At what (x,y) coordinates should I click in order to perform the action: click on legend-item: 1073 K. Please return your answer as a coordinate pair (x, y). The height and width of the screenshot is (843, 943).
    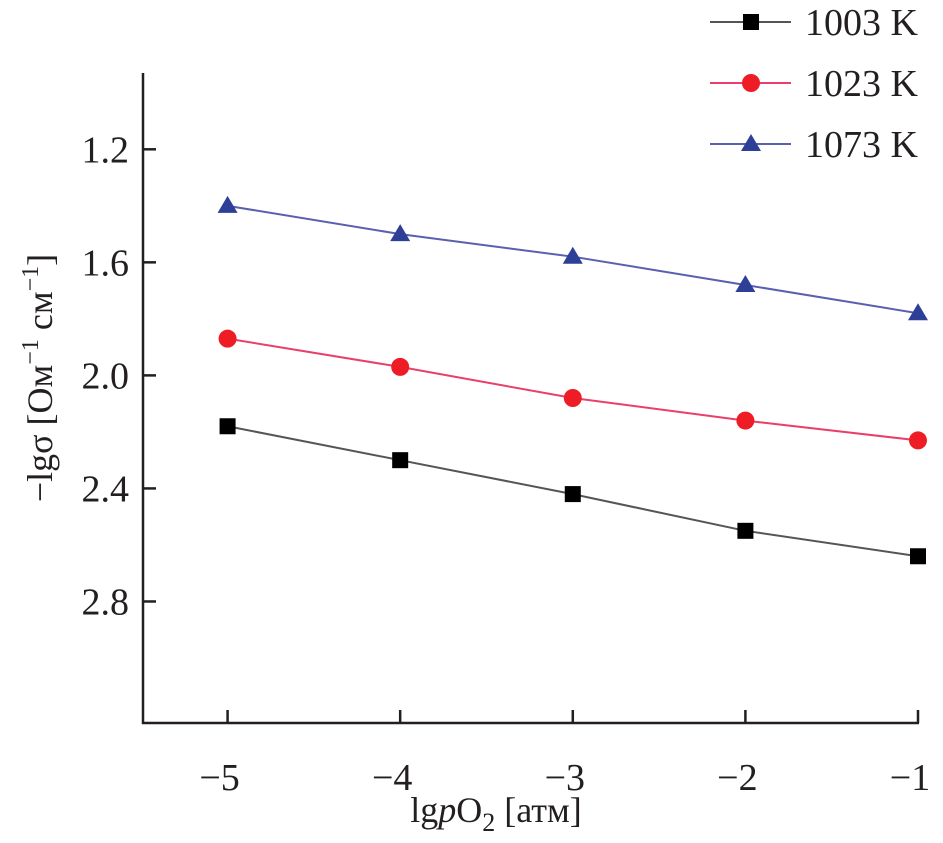
    Looking at the image, I should click on (814, 145).